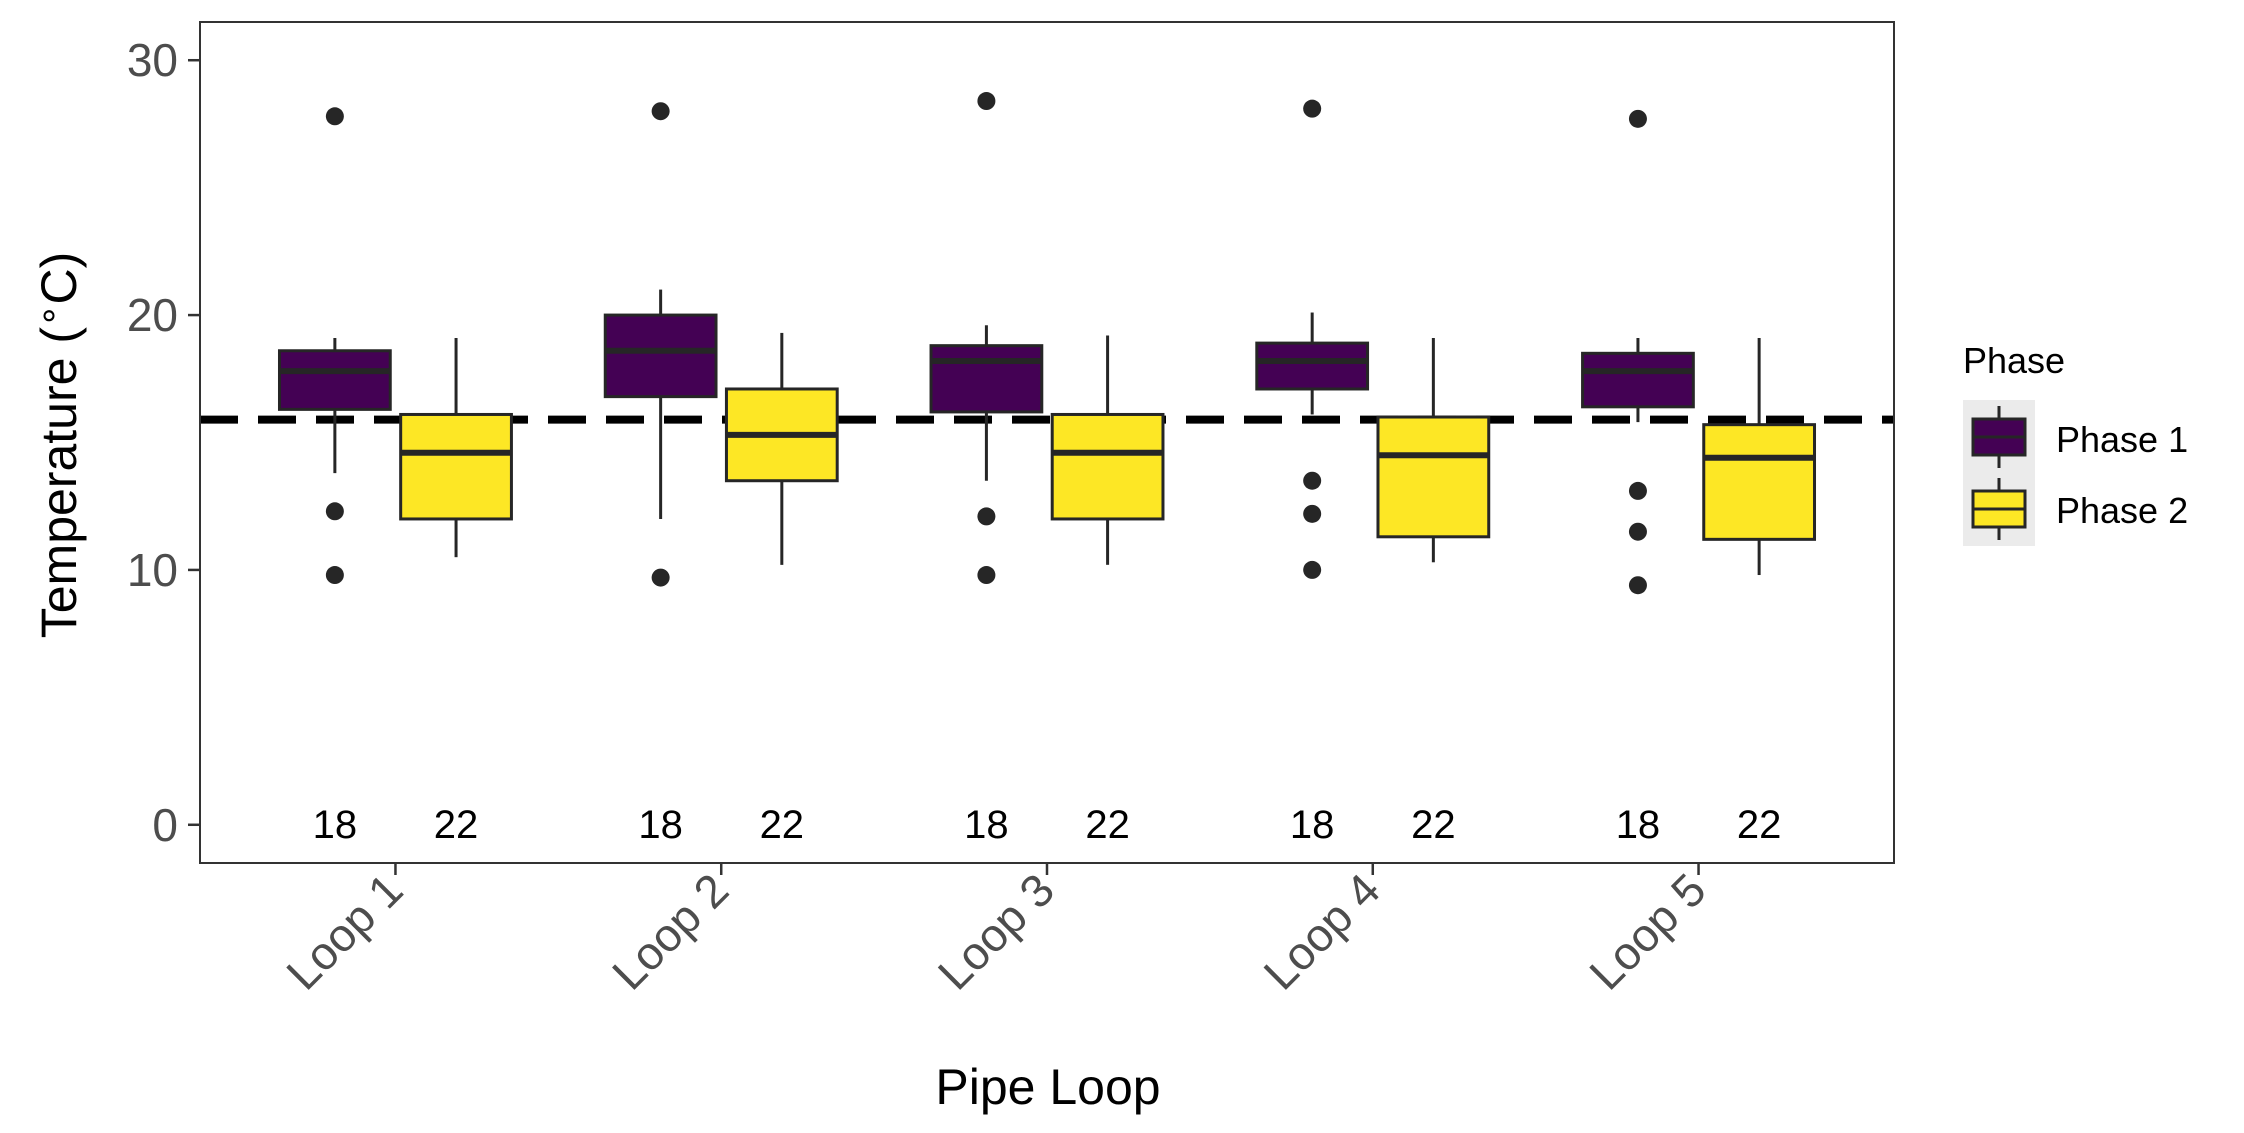 The height and width of the screenshot is (1133, 2244). What do you see at coordinates (1312, 825) in the screenshot?
I see `count-label-loop-4-phase-1: 18` at bounding box center [1312, 825].